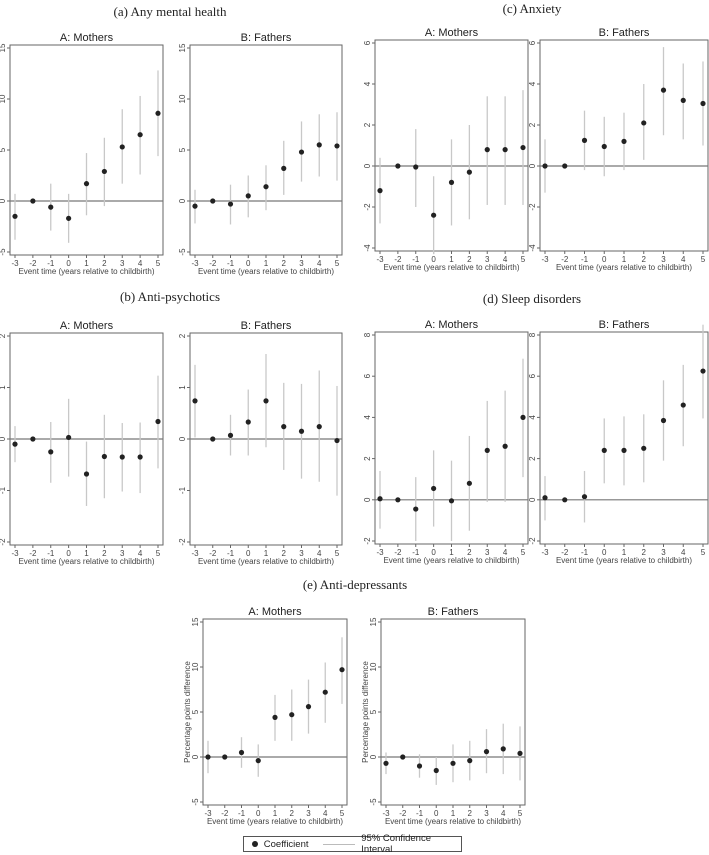  I want to click on y-tick-label: 6, so click(532, 375).